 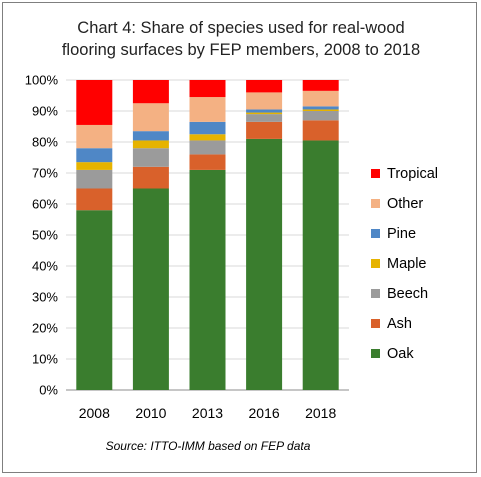 What do you see at coordinates (45, 328) in the screenshot?
I see `y-tick-label: 20%` at bounding box center [45, 328].